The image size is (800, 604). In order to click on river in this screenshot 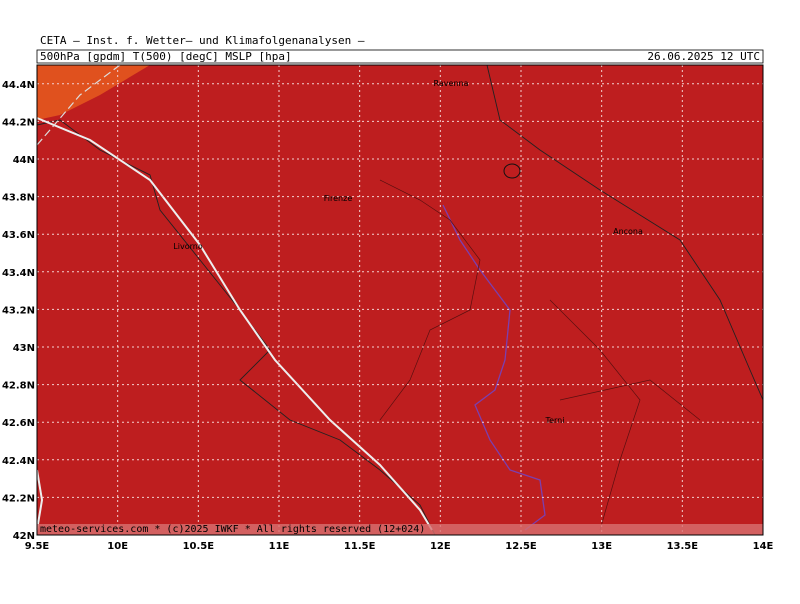, I will do `click(494, 367)`.